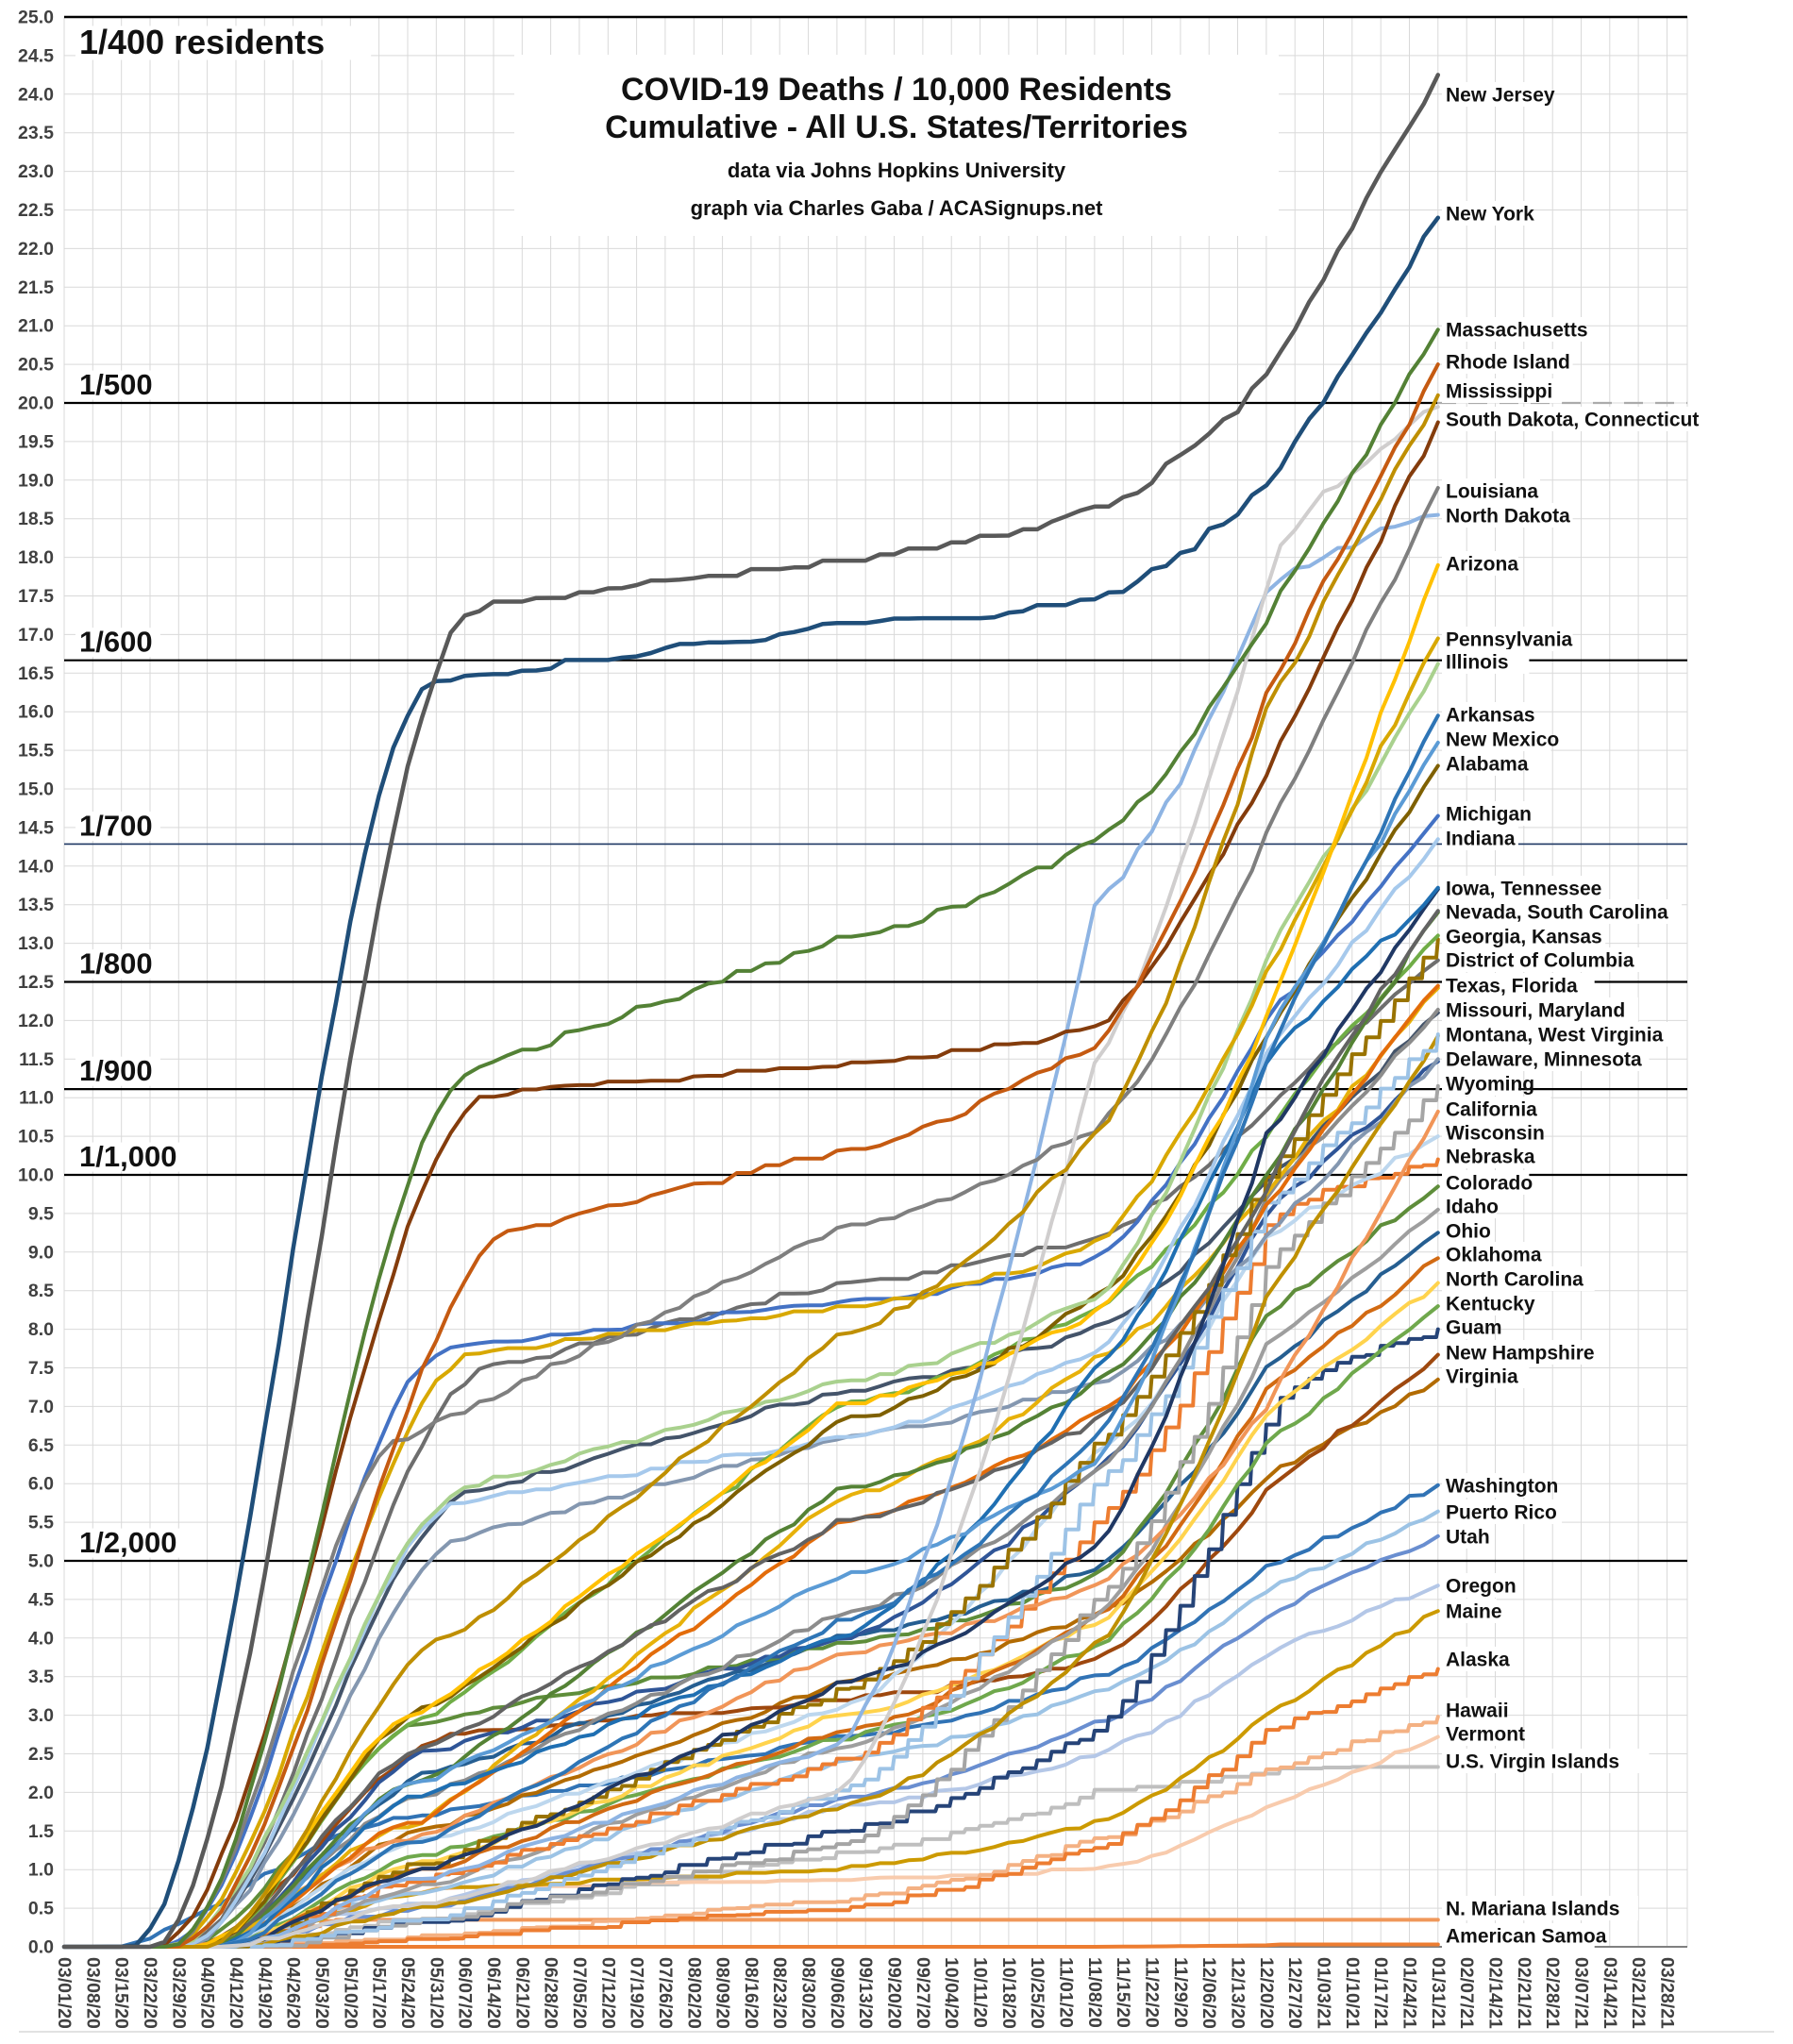  Describe the element at coordinates (1208, 1993) in the screenshot. I see `svg-text: 12/06/20` at that location.